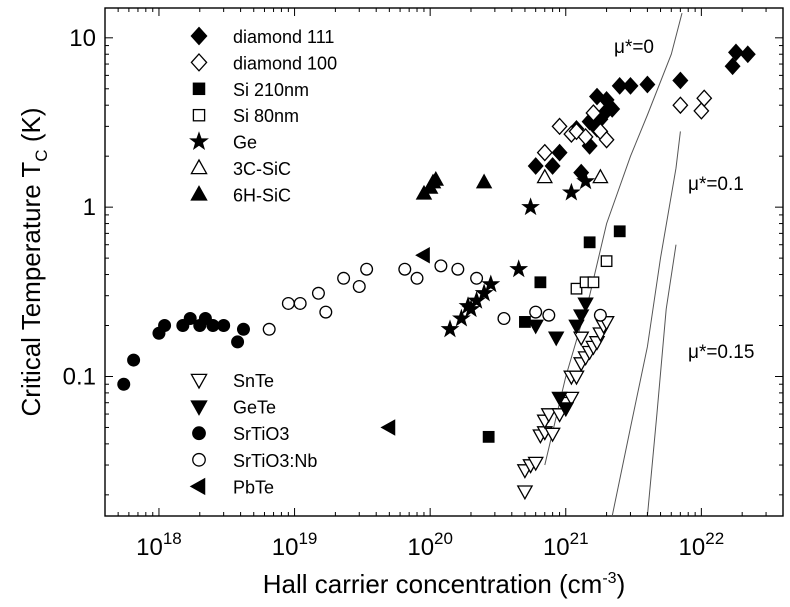  Describe the element at coordinates (283, 37) in the screenshot. I see `legend-label-0: diamond 111` at that location.